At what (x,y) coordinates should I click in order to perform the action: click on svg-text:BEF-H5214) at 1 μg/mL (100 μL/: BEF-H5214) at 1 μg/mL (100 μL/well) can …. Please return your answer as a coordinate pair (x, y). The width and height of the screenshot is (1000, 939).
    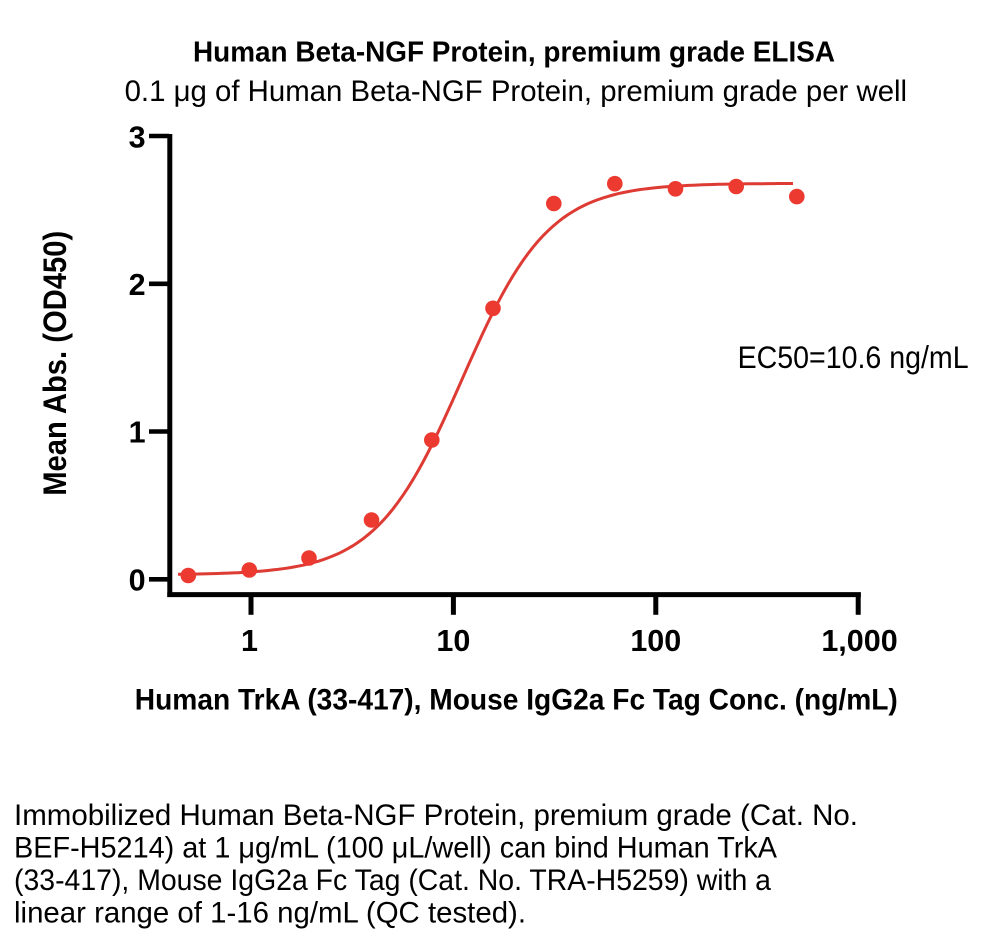
    Looking at the image, I should click on (395, 848).